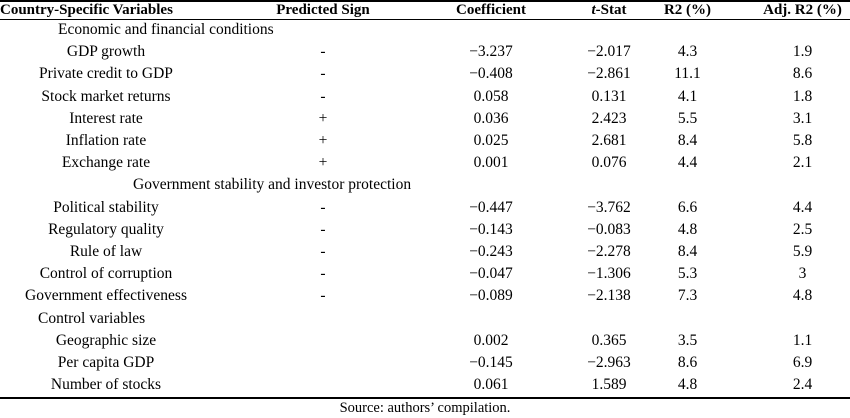 The height and width of the screenshot is (418, 850). What do you see at coordinates (609, 163) in the screenshot?
I see `cell-t-stat: 0.076` at bounding box center [609, 163].